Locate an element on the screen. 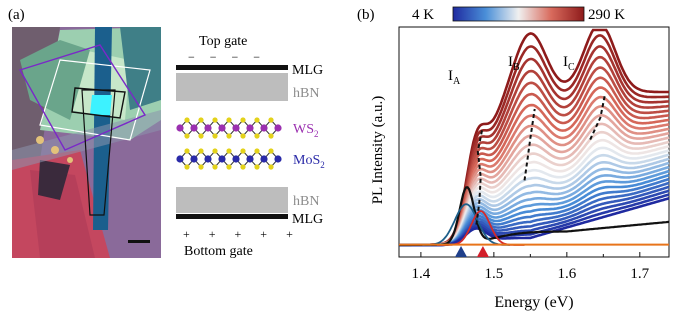 Image resolution: width=676 pixels, height=325 pixels. fit-components is located at coordinates (534, 224).